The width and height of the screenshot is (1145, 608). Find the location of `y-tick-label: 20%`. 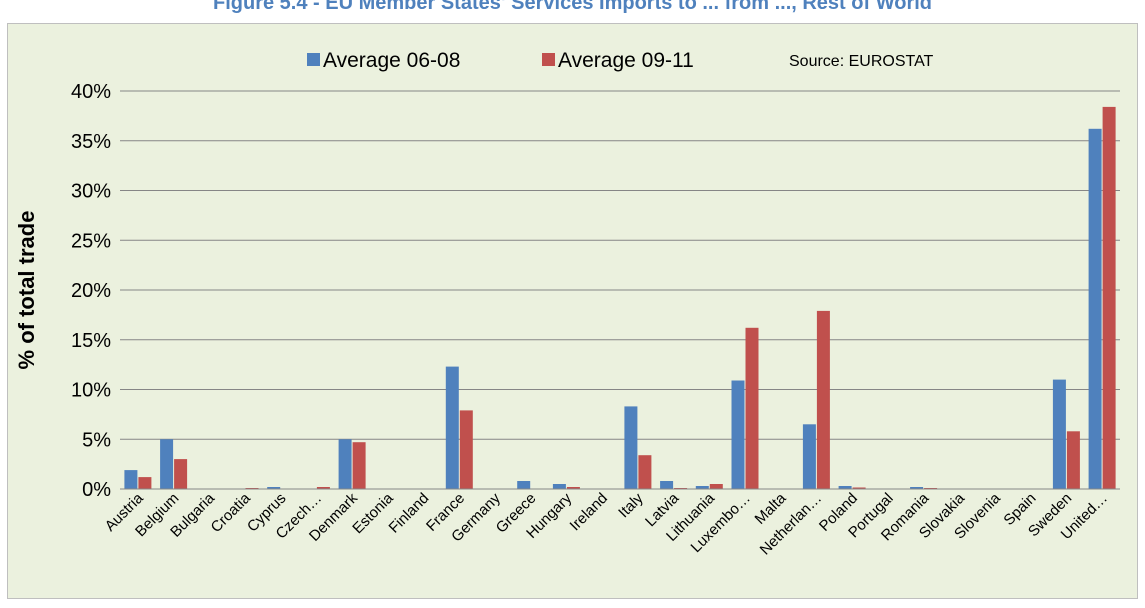

y-tick-label: 20% is located at coordinates (91, 291).